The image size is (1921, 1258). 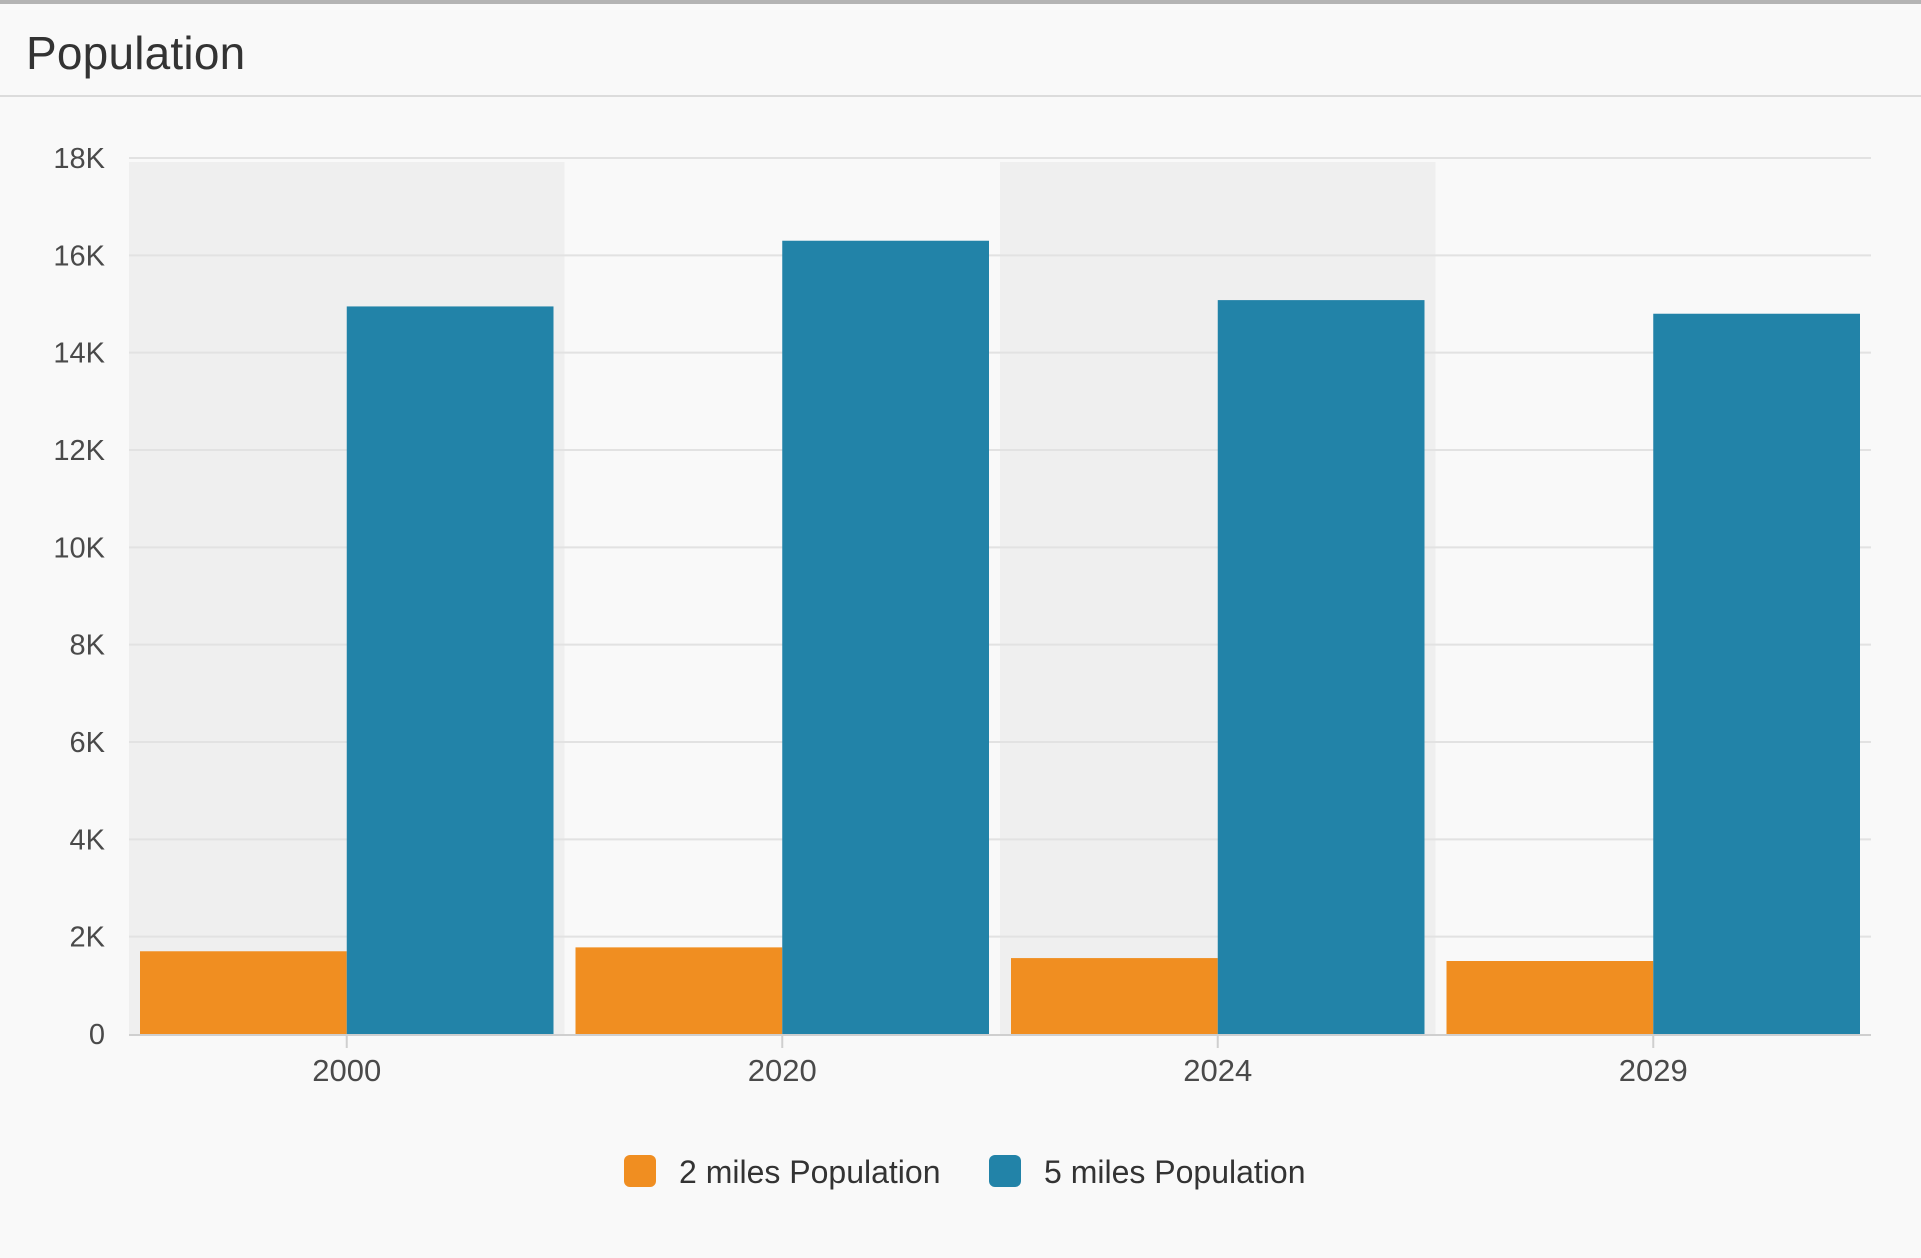 I want to click on panel-header: Population, so click(x=960, y=50).